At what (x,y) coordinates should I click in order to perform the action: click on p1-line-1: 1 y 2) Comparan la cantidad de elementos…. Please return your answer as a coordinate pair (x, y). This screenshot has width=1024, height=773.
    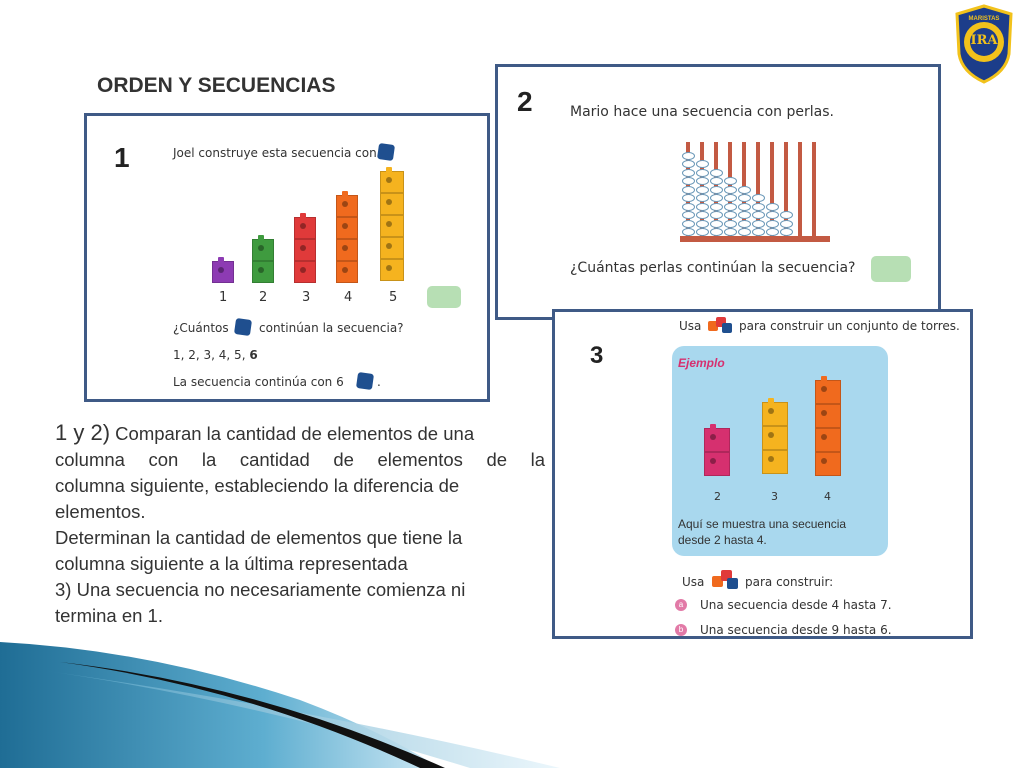
    Looking at the image, I should click on (300, 433).